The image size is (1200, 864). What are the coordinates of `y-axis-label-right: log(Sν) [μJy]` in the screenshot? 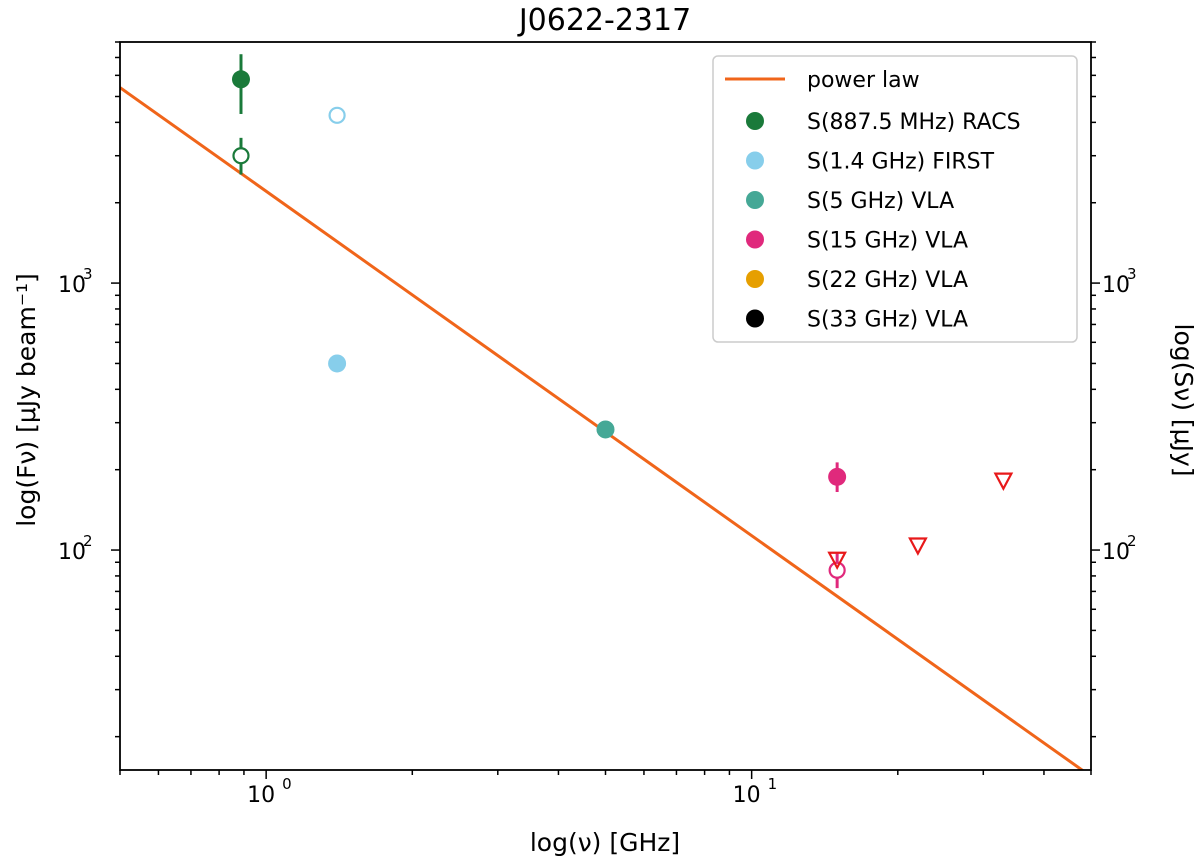 It's located at (1183, 400).